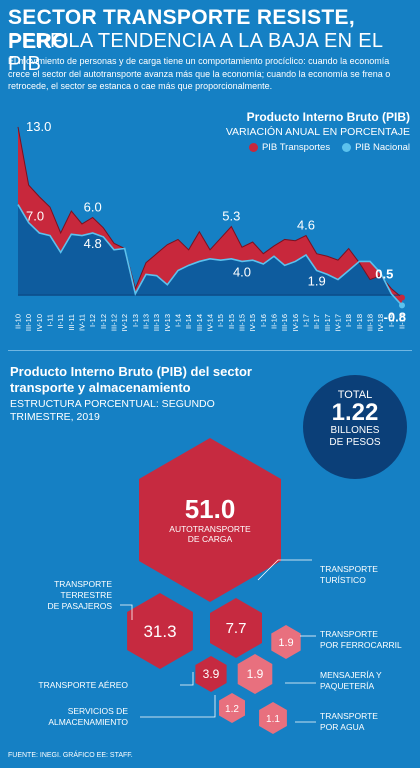  I want to click on hex-carga, so click(210, 520).